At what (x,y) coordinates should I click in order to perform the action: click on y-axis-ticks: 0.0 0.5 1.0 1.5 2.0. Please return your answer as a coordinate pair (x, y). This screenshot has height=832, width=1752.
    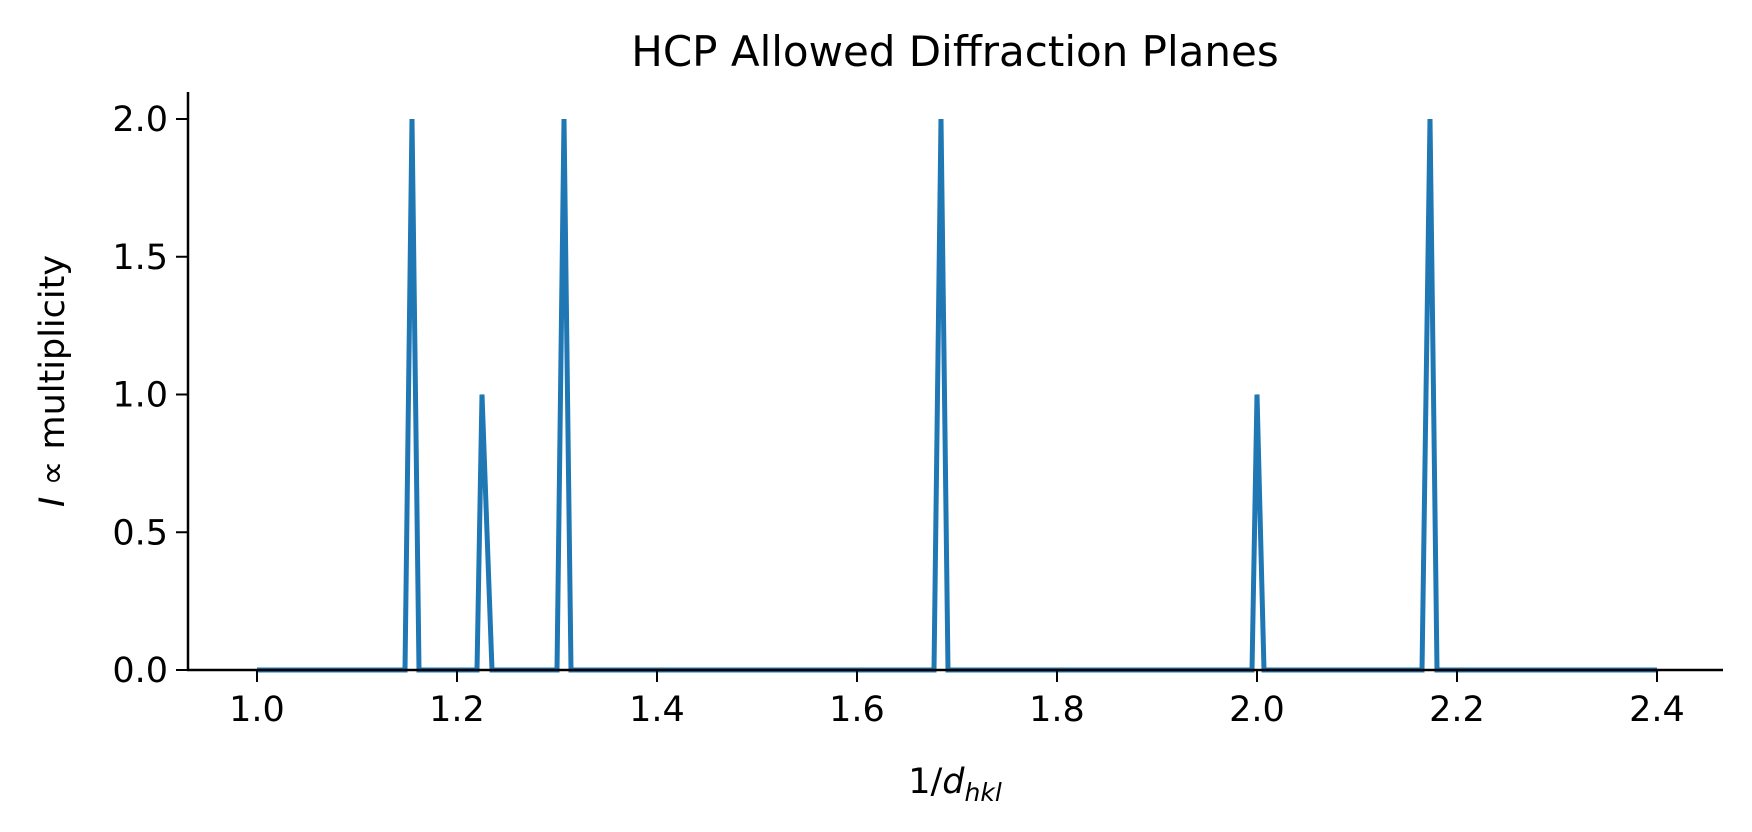
    Looking at the image, I should click on (150, 395).